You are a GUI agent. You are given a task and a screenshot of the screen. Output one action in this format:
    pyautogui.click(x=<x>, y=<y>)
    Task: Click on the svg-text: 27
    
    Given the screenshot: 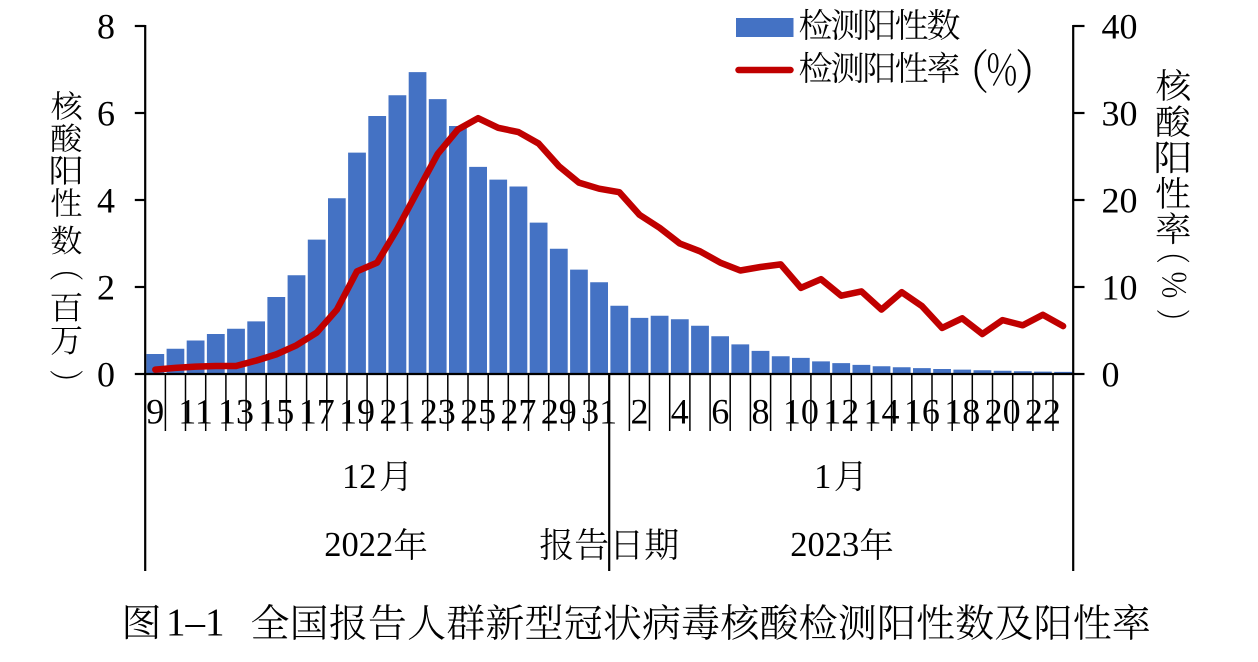 What is the action you would take?
    pyautogui.click(x=518, y=412)
    